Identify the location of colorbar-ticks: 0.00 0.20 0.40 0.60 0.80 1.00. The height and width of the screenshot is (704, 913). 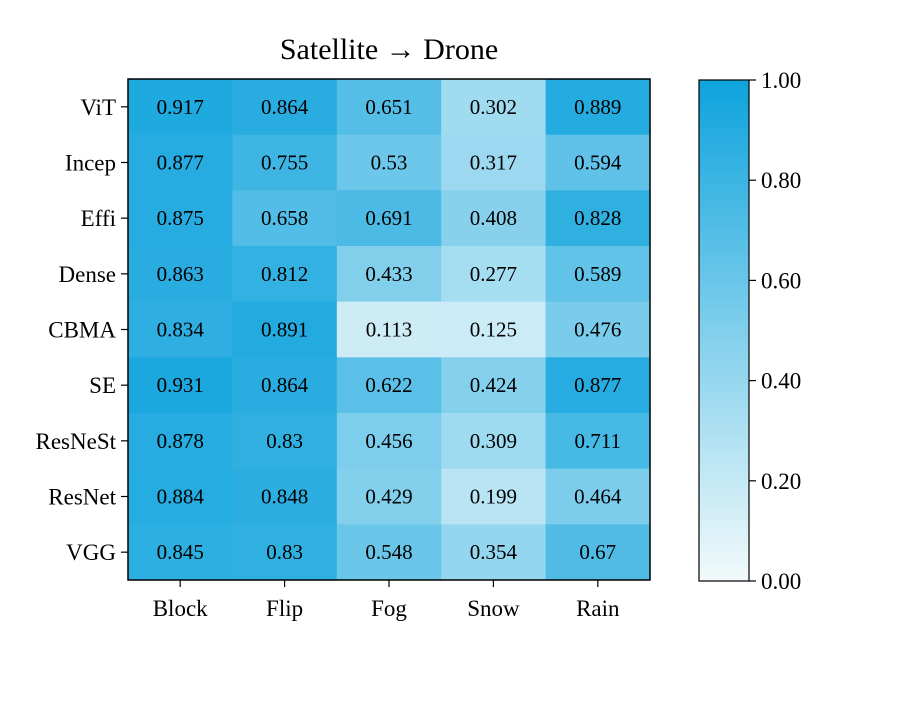
(775, 331).